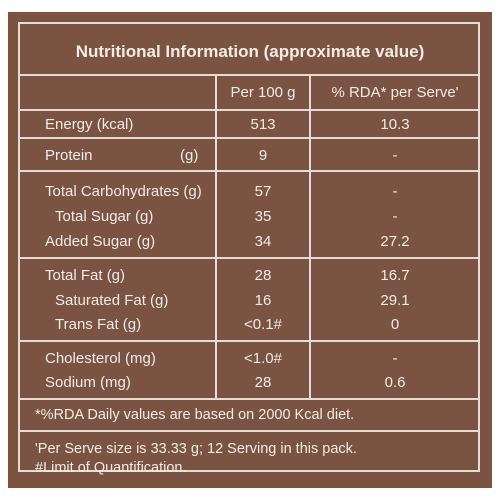 The image size is (500, 500). Describe the element at coordinates (395, 216) in the screenshot. I see `value-total-sugar-rda: -` at that location.